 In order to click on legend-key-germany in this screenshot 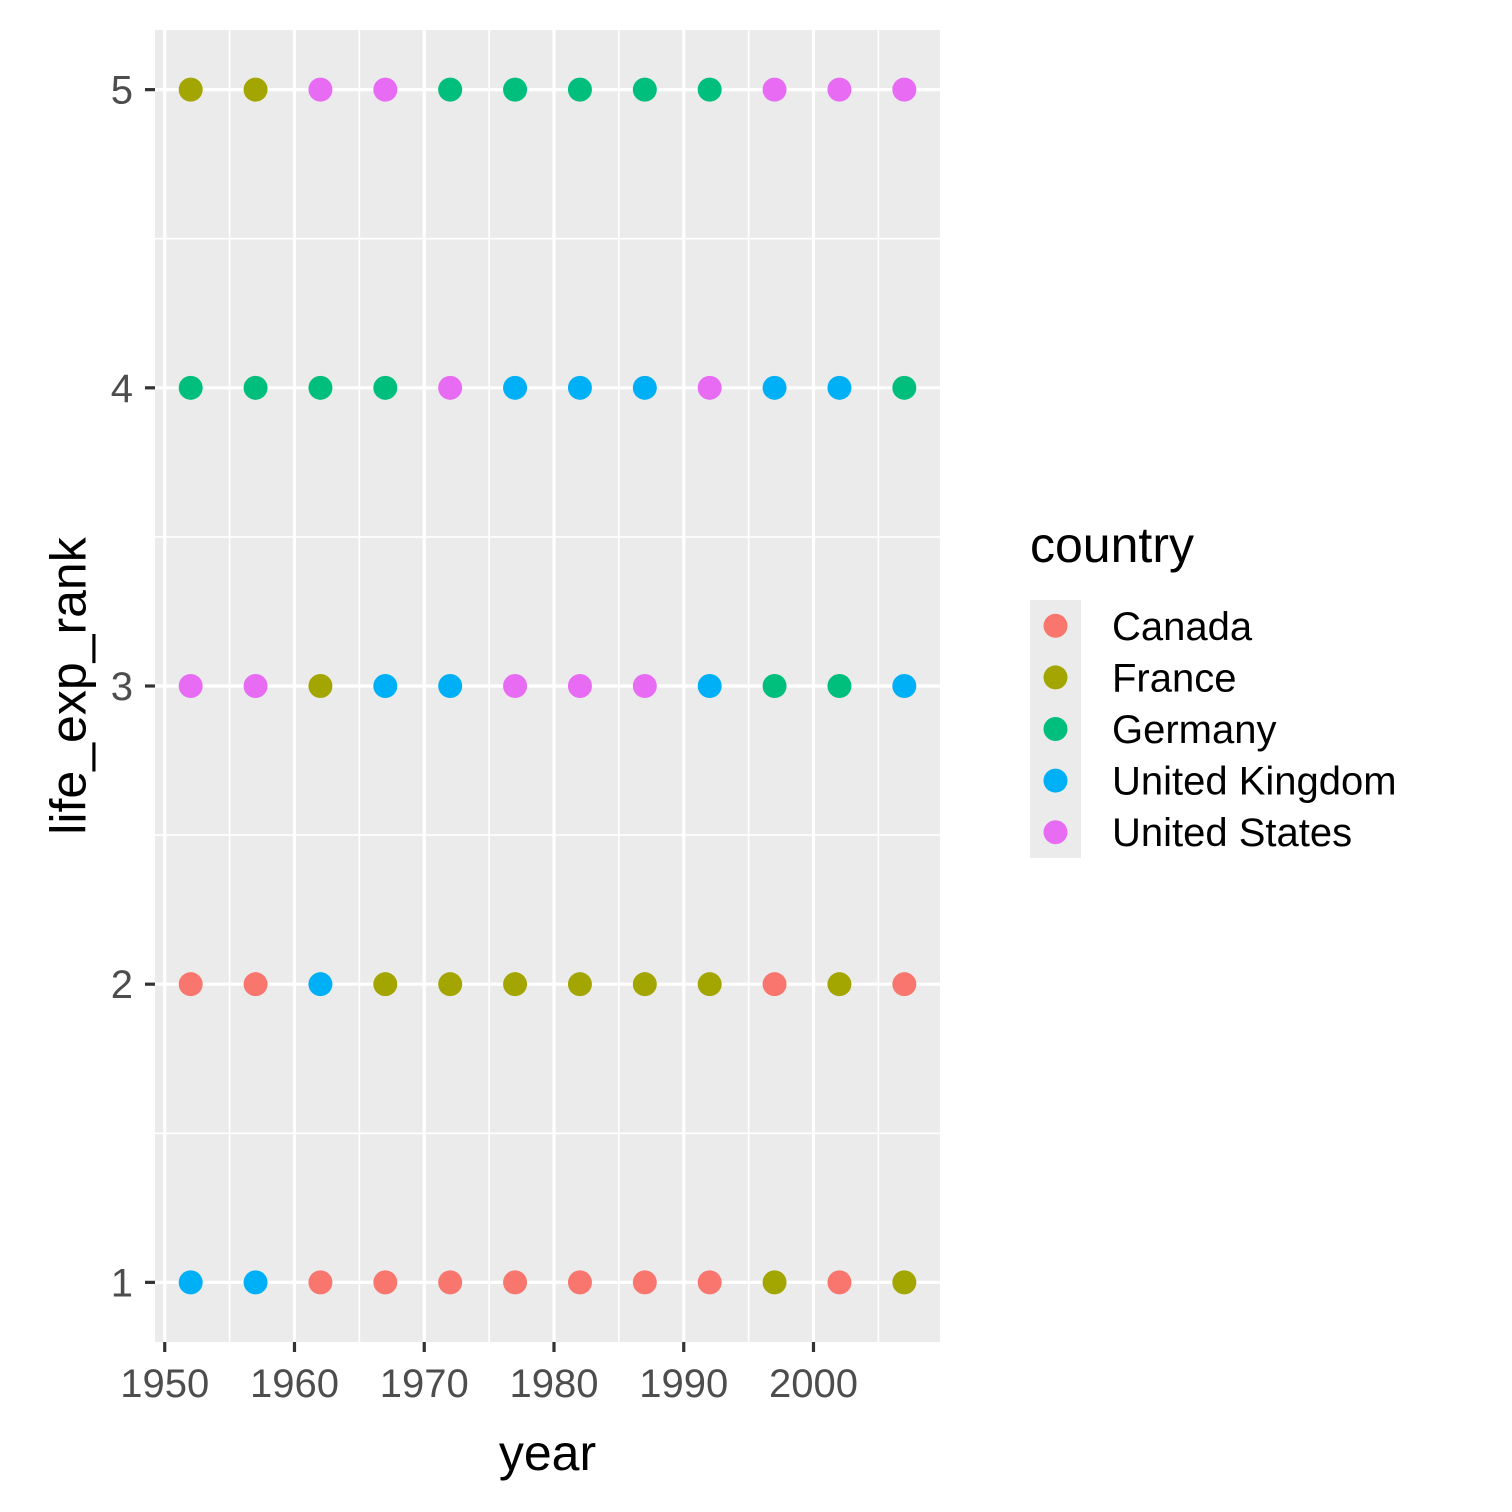, I will do `click(1055, 729)`.